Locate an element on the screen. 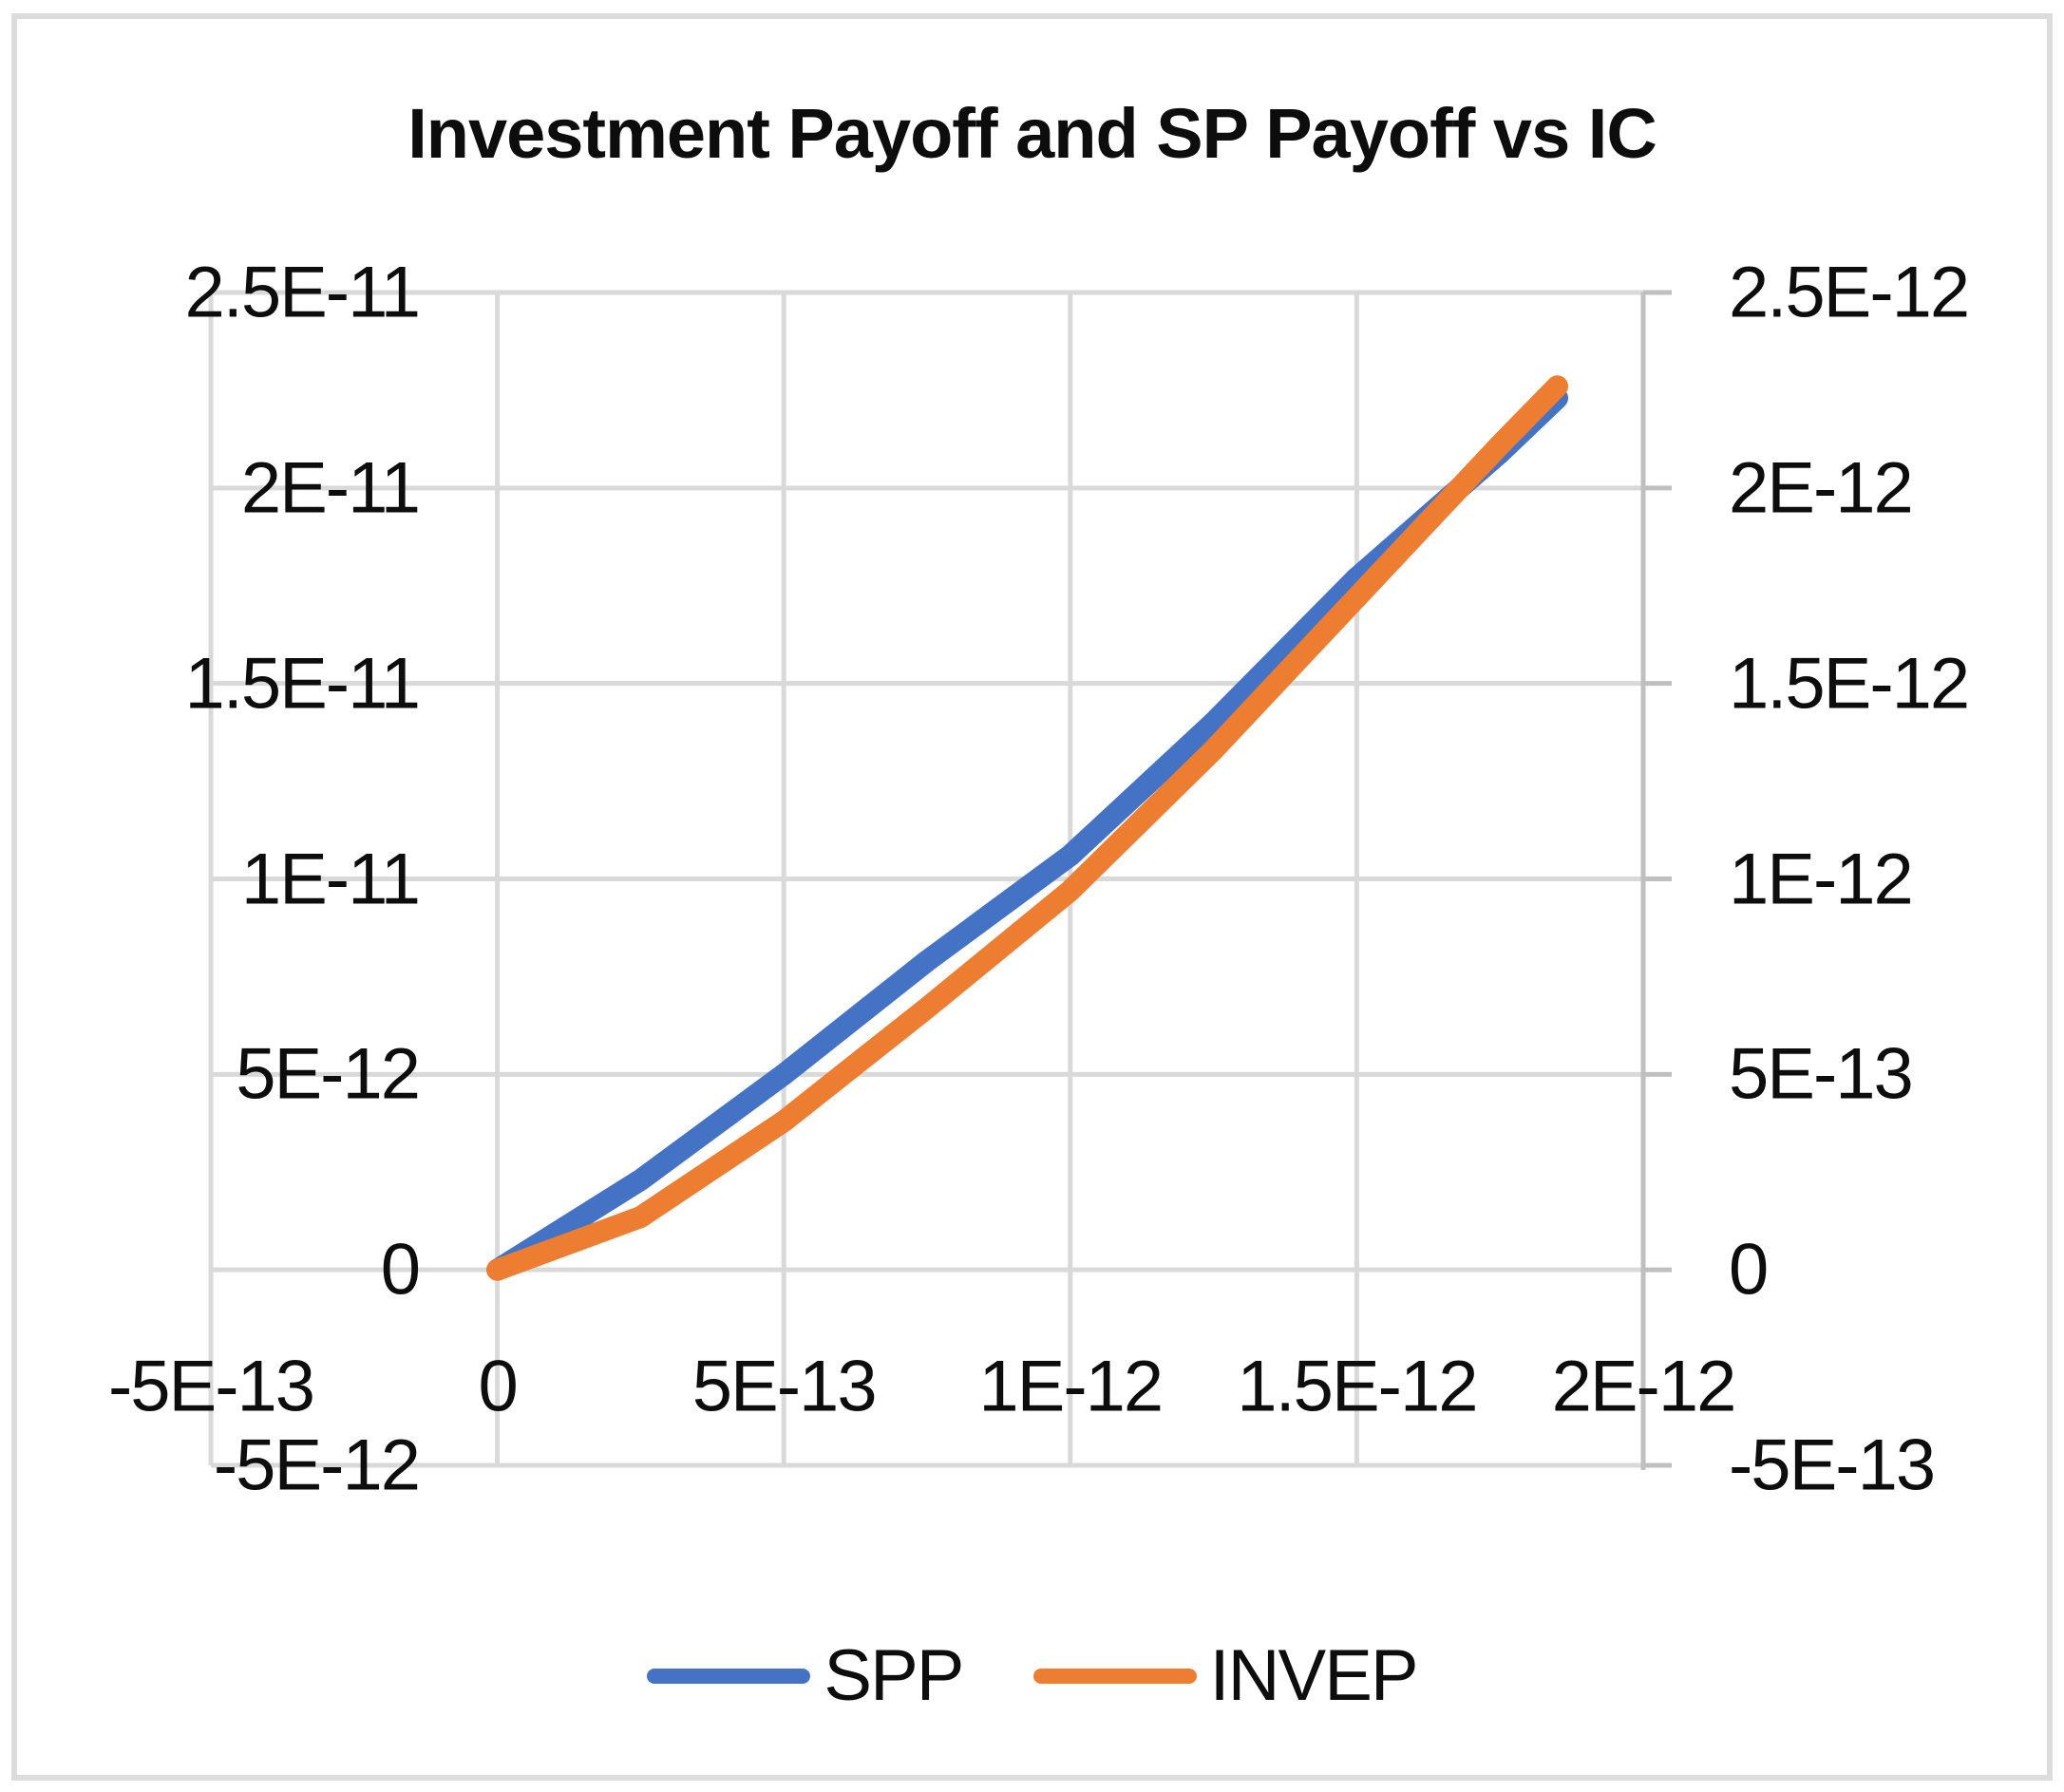 The width and height of the screenshot is (2064, 1792). left-y-axis-tick-label: 1.5E-11 is located at coordinates (302, 684).